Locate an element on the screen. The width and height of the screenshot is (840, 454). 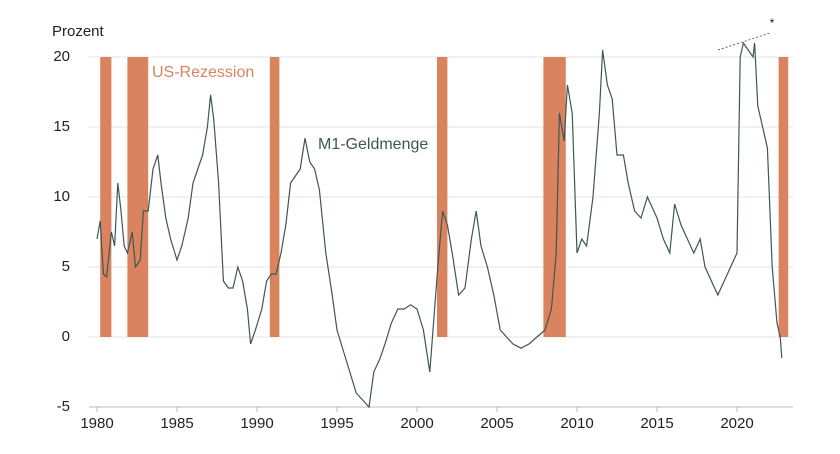
y-tick-label: 5 is located at coordinates (66, 266).